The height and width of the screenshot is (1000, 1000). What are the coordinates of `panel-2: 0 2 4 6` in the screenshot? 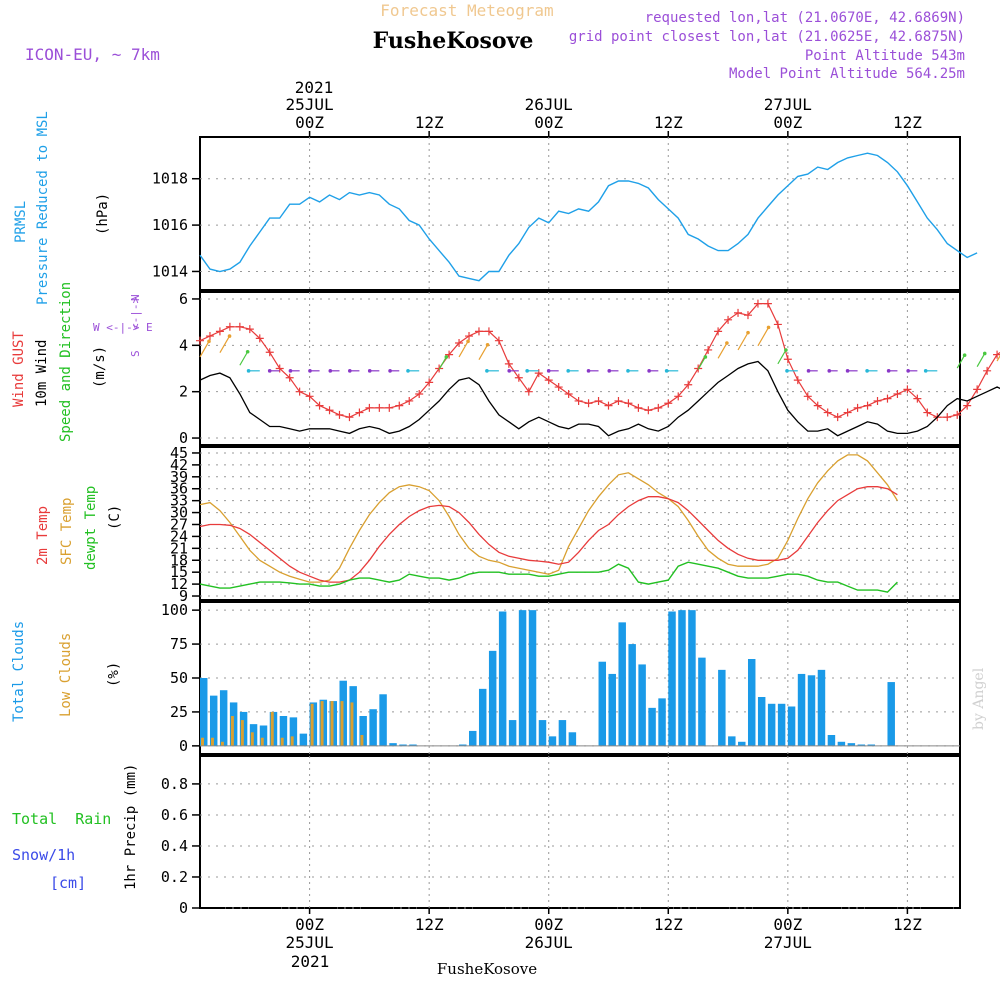 It's located at (589, 368).